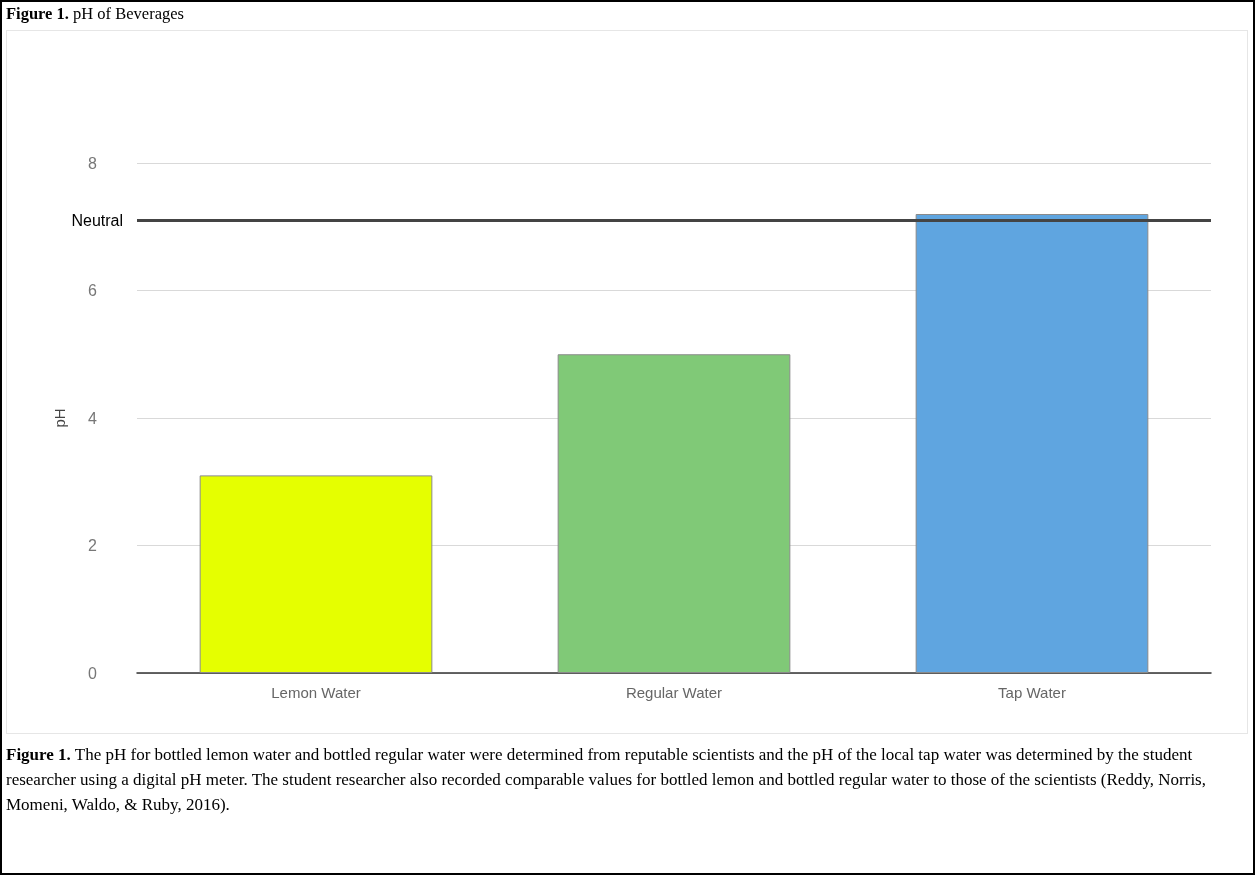 The width and height of the screenshot is (1255, 875). What do you see at coordinates (93, 545) in the screenshot?
I see `y-tick-label: 2` at bounding box center [93, 545].